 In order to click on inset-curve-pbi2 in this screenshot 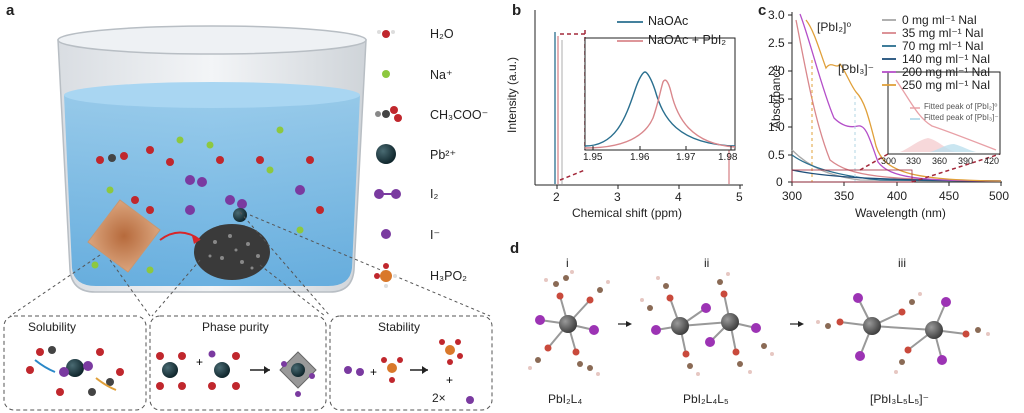, I will do `click(660, 114)`.